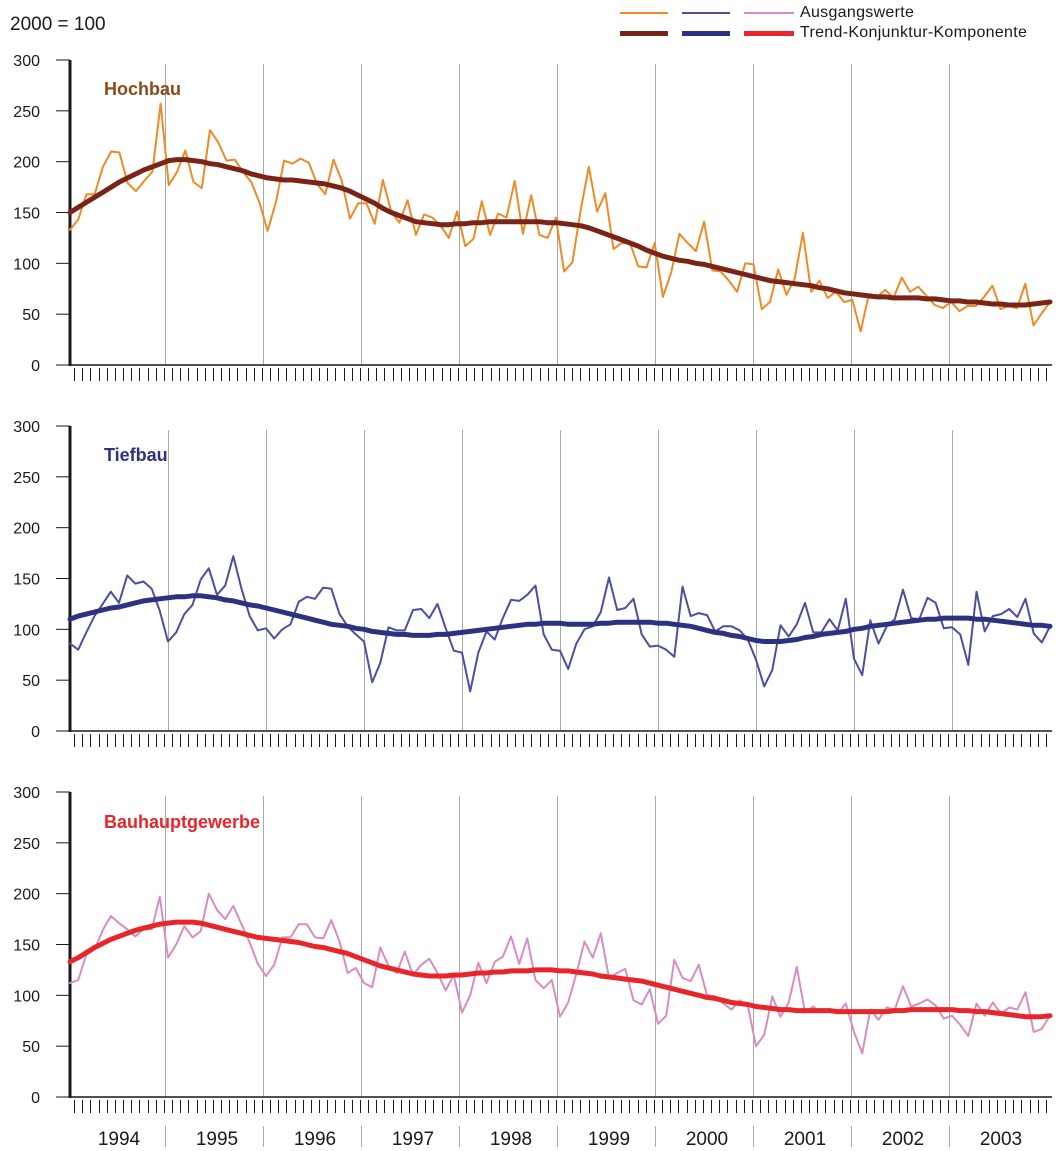 The image size is (1058, 1151). Describe the element at coordinates (142, 89) in the screenshot. I see `panel-title-hochbau: Hochbau` at that location.